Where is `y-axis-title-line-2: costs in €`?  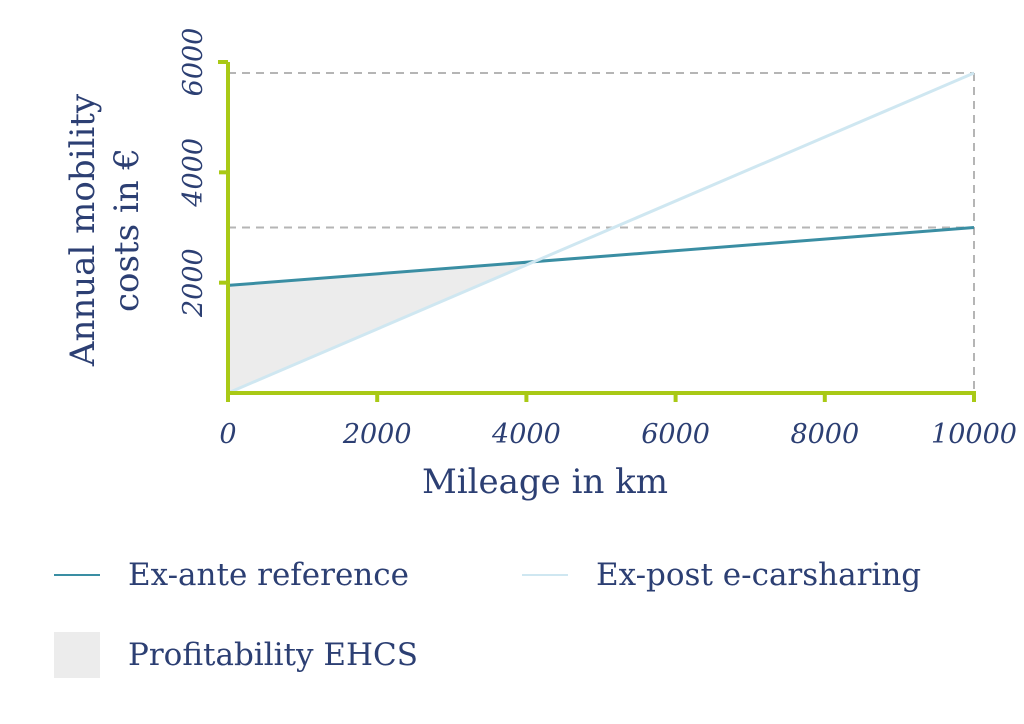 y-axis-title-line-2: costs in € is located at coordinates (127, 230).